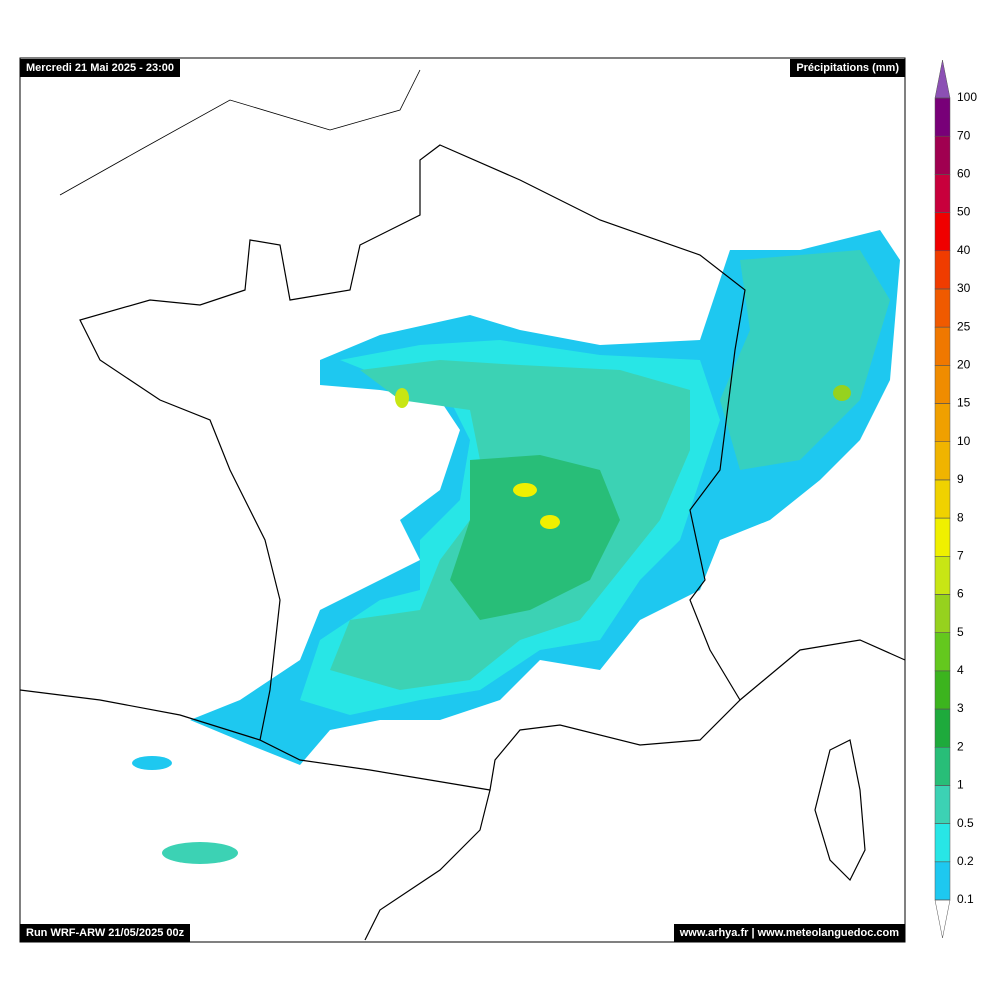 The image size is (1000, 1000). What do you see at coordinates (964, 441) in the screenshot?
I see `legend-label: 10` at bounding box center [964, 441].